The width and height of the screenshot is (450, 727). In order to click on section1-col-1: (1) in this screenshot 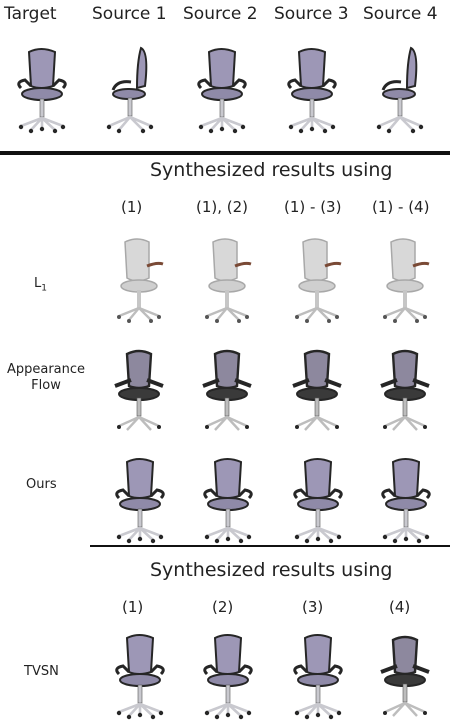, I will do `click(131, 207)`.